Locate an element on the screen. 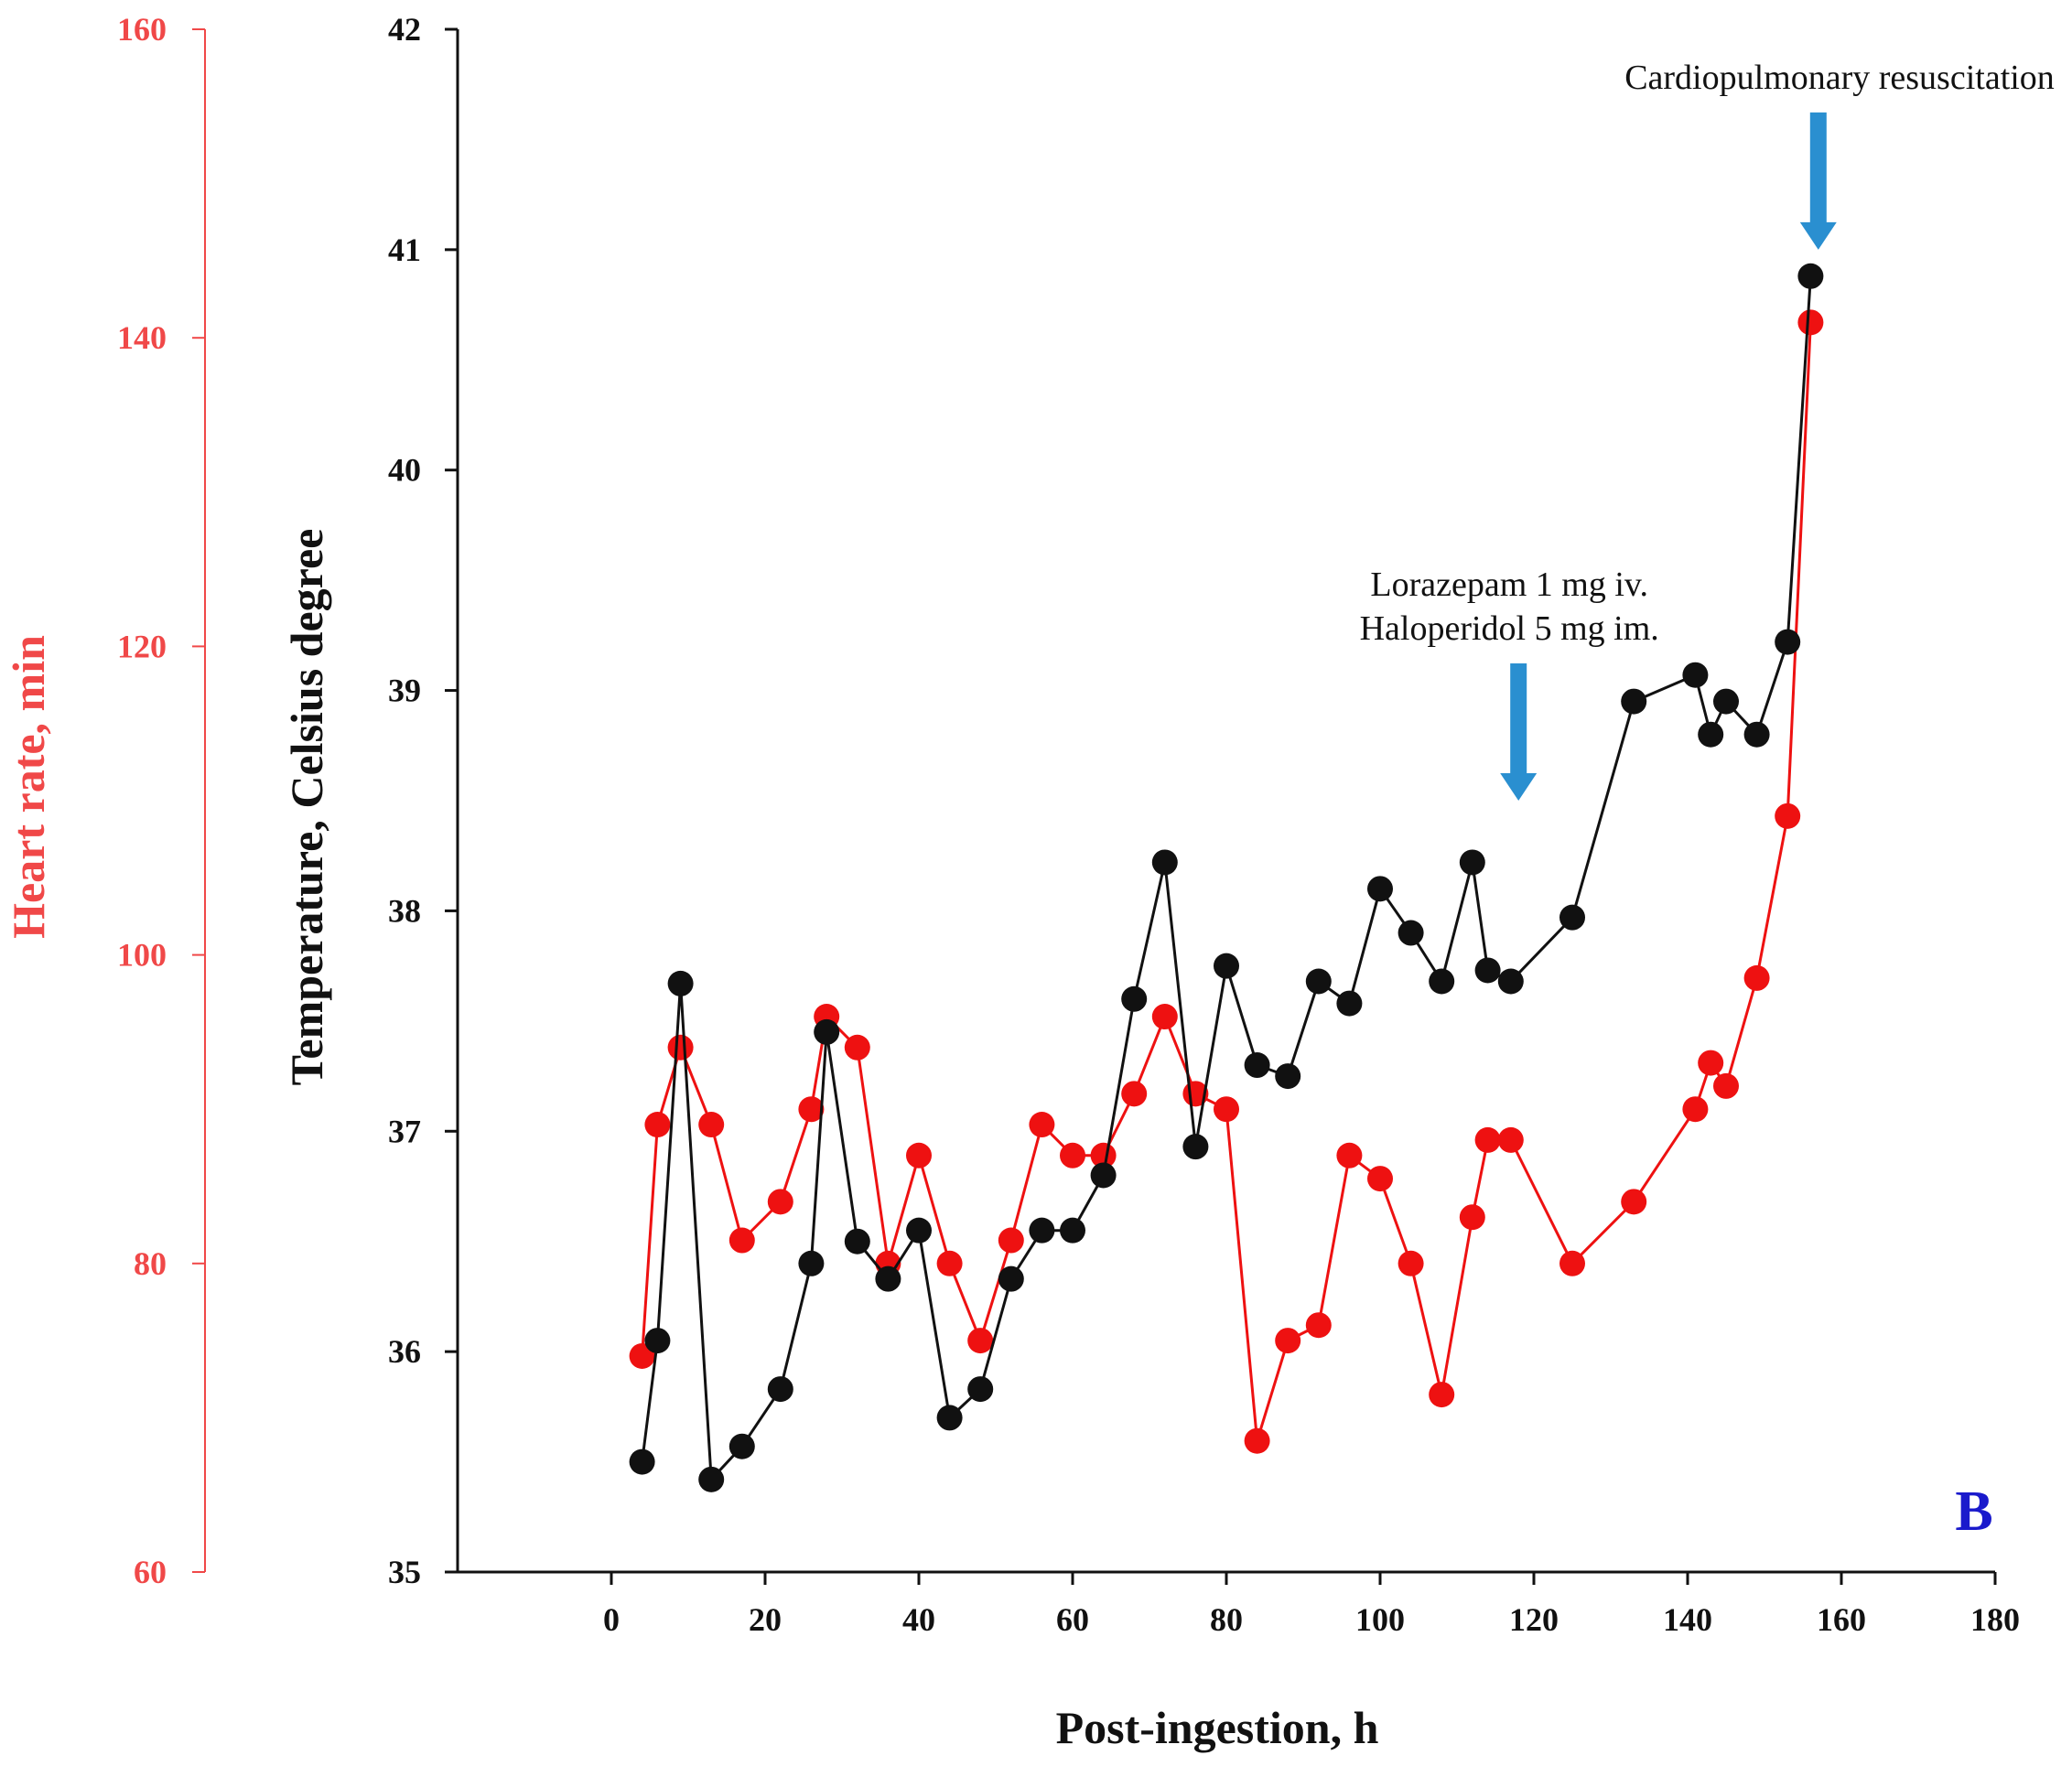  x-axis-tick-label: 160 is located at coordinates (1841, 1620).